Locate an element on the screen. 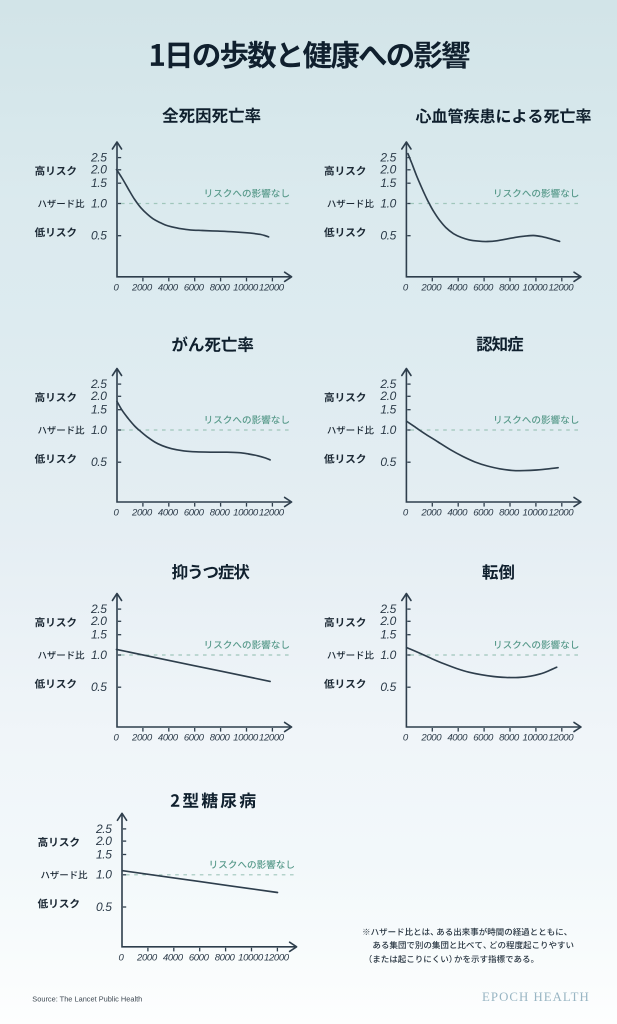 The width and height of the screenshot is (617, 1024). svg-text: EPOCH HEALTH is located at coordinates (536, 997).